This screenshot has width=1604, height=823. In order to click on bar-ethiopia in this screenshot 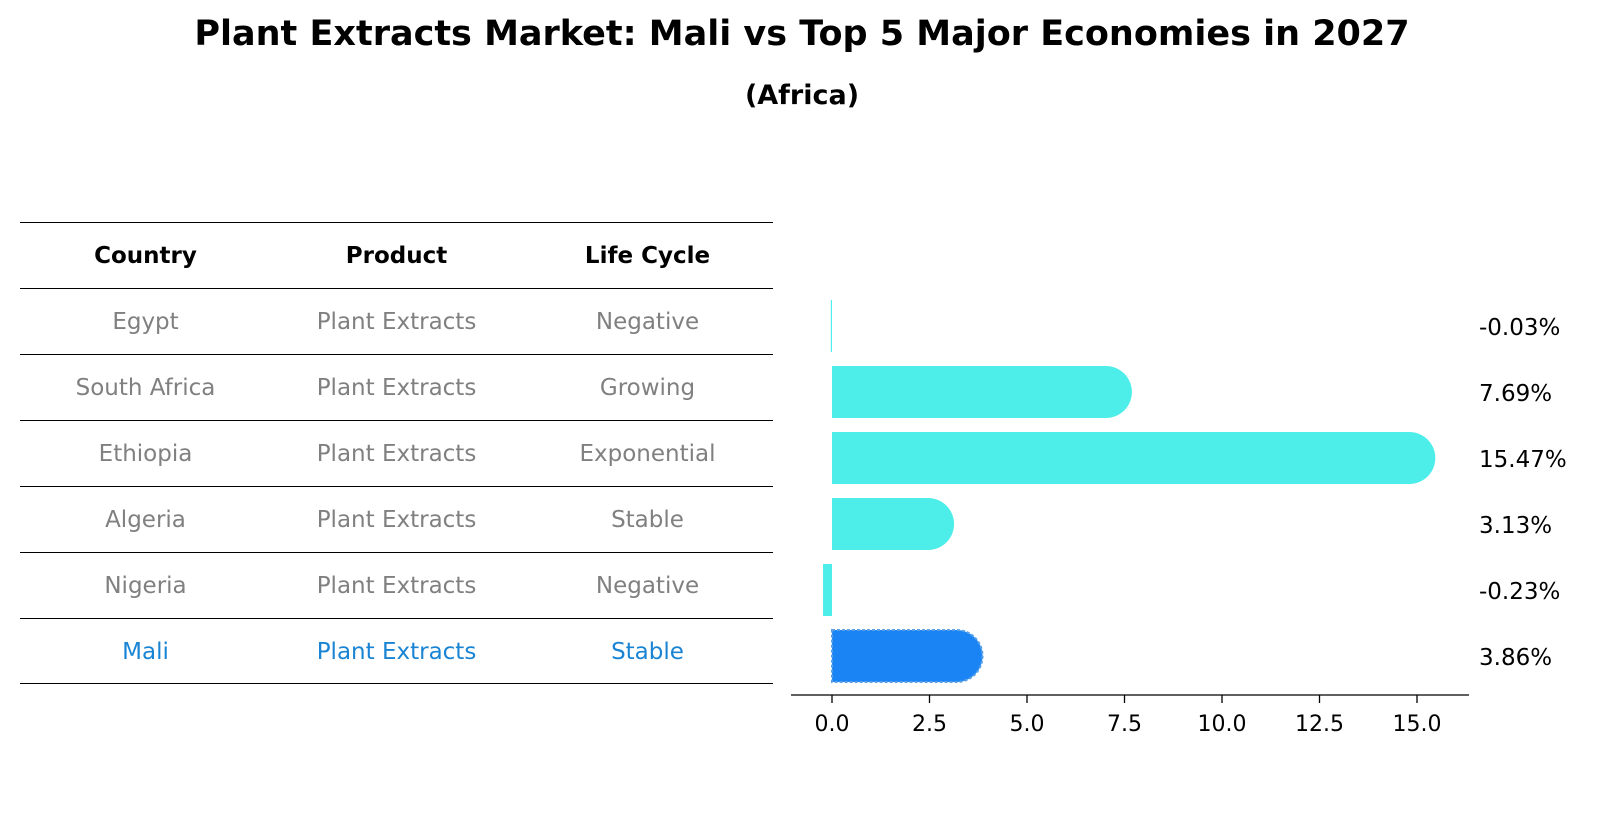, I will do `click(1134, 458)`.